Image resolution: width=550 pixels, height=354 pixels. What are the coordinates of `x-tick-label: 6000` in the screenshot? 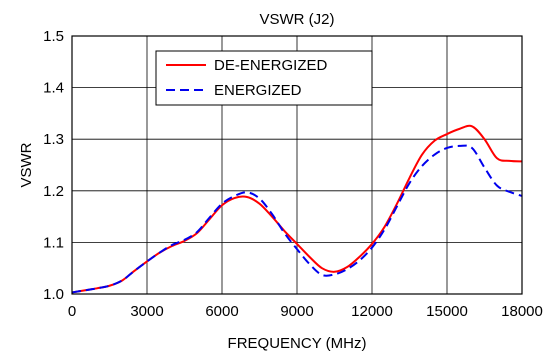 It's located at (221, 311).